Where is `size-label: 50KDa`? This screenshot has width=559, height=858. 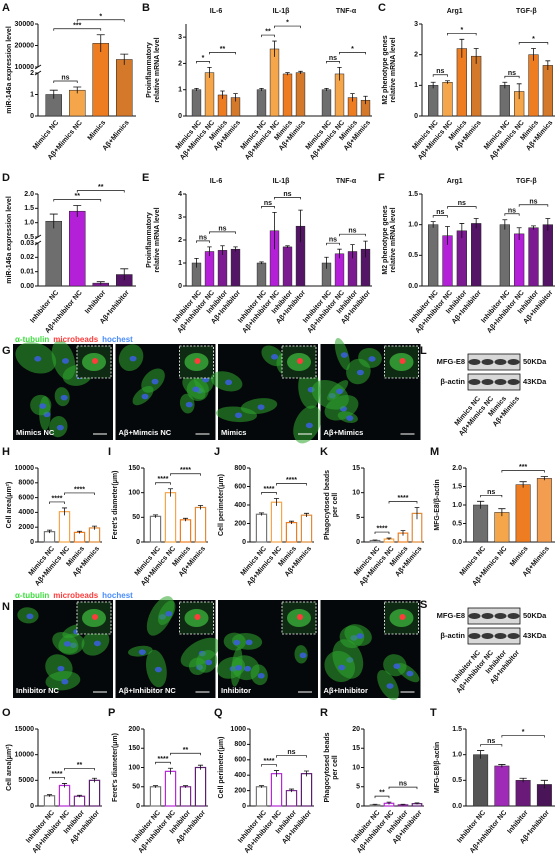 size-label: 50KDa is located at coordinates (535, 361).